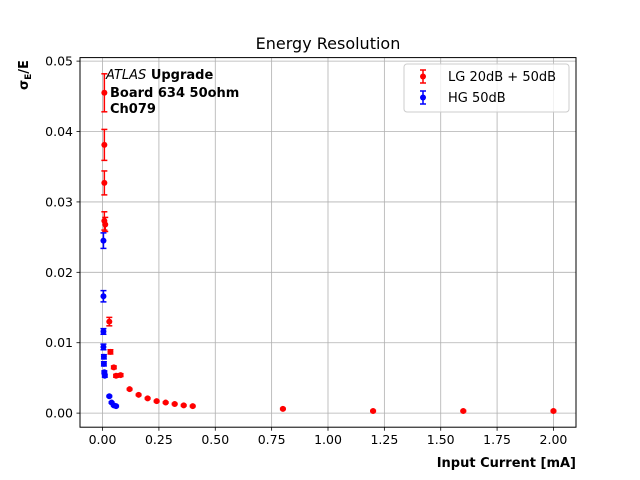 Image resolution: width=640 pixels, height=480 pixels. I want to click on annotation-atlas: ATLAS, so click(125, 75).